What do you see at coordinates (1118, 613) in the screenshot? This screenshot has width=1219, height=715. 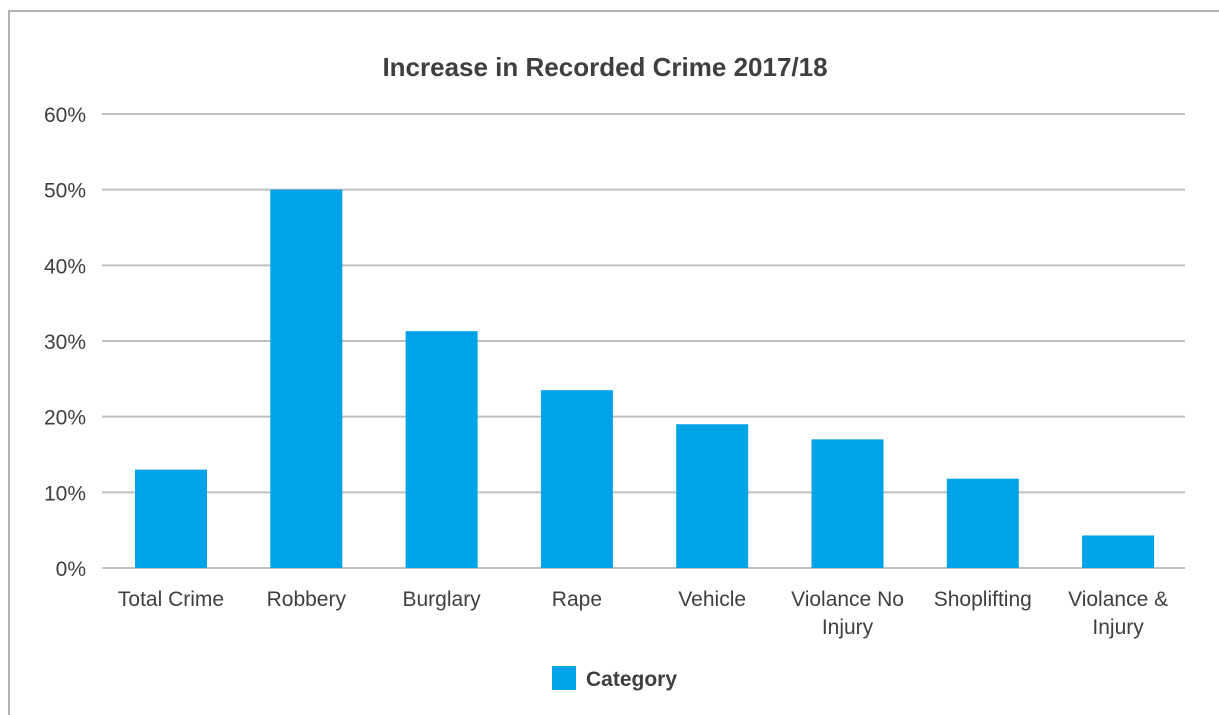 I see `x-category-label: Violance & Injury` at bounding box center [1118, 613].